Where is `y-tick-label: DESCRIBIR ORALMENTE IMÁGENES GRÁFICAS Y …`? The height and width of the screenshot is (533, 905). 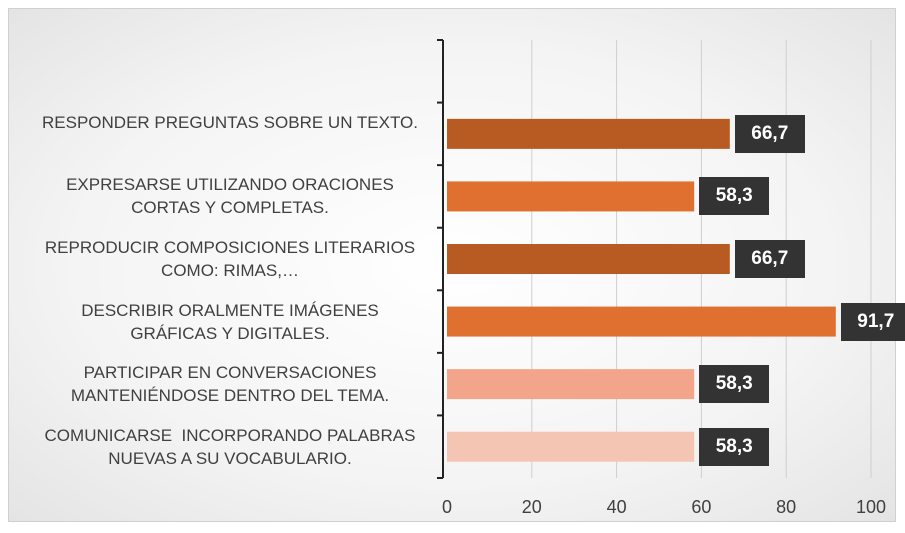 y-tick-label: DESCRIBIR ORALMENTE IMÁGENES GRÁFICAS Y … is located at coordinates (232, 321).